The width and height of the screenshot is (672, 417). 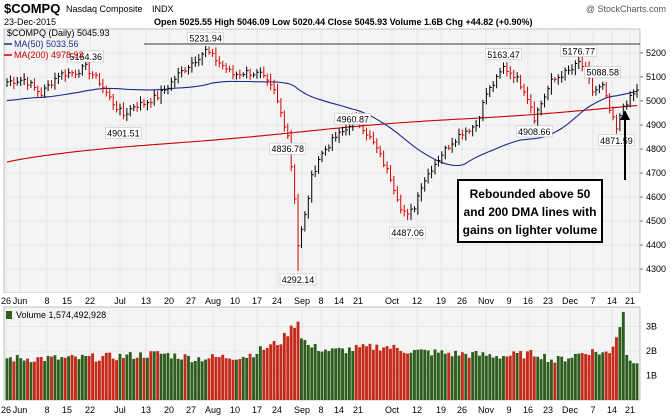 What do you see at coordinates (169, 301) in the screenshot?
I see `x-tick-label: 20` at bounding box center [169, 301].